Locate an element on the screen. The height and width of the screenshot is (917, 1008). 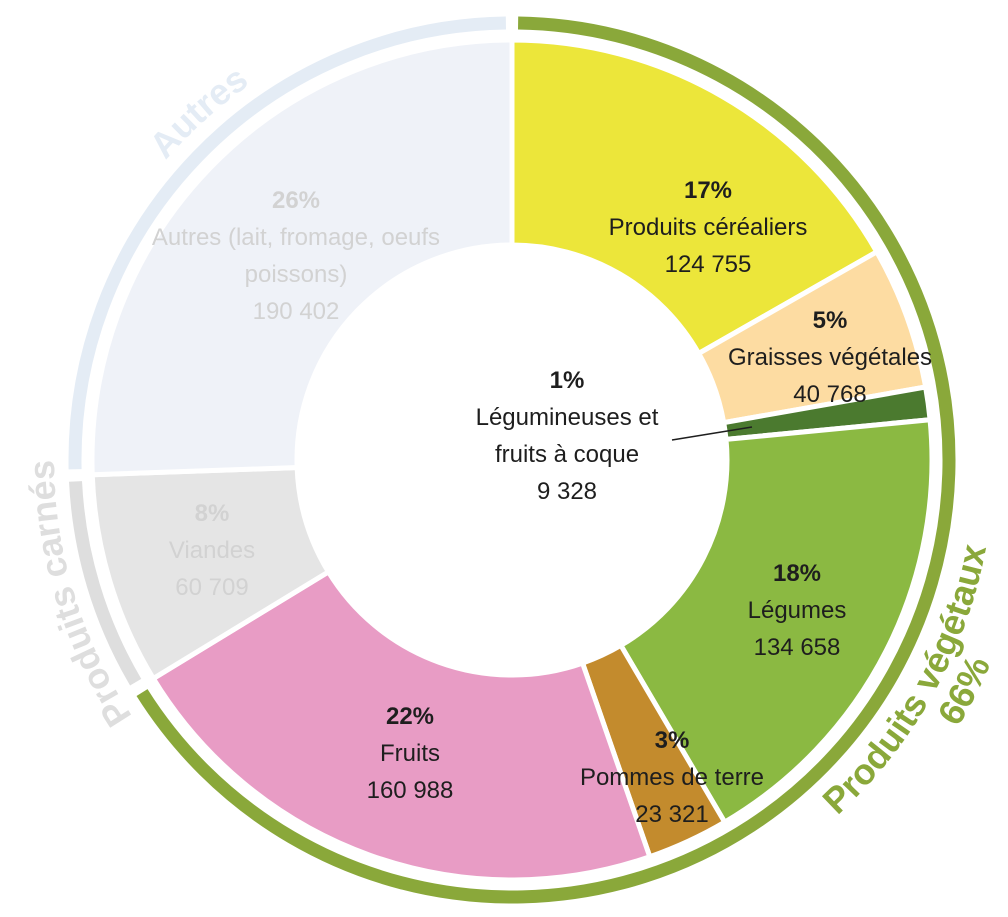
category-label: Graisses végétales is located at coordinates (830, 357).